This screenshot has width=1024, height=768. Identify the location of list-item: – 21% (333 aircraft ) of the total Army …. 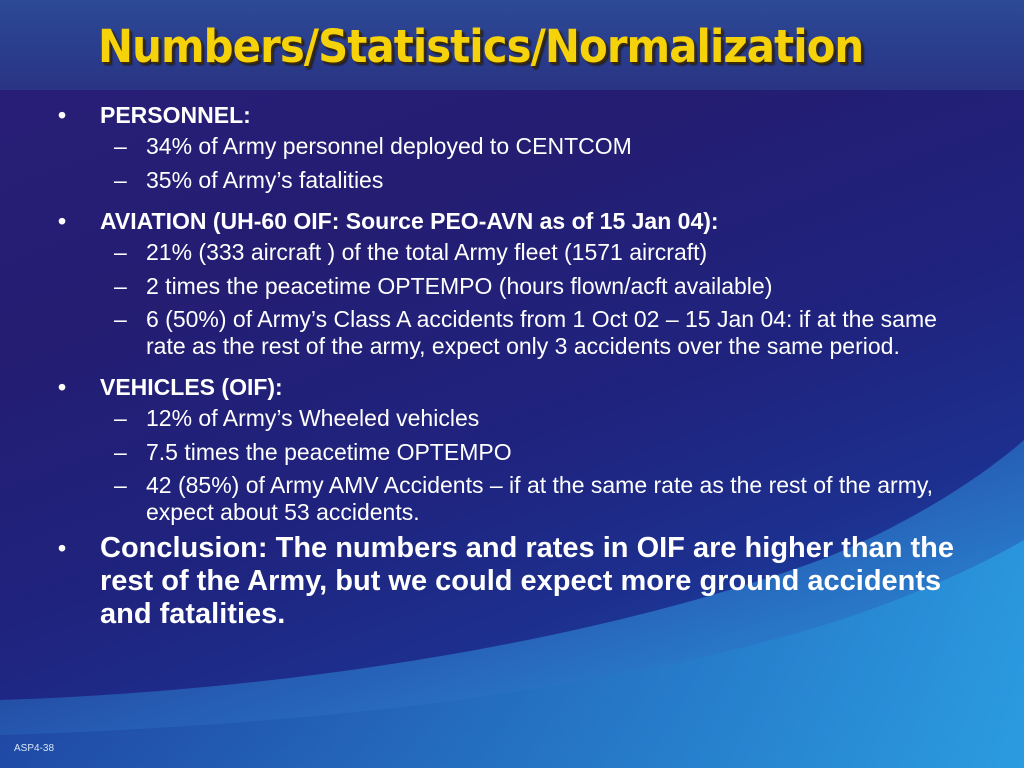
(518, 252).